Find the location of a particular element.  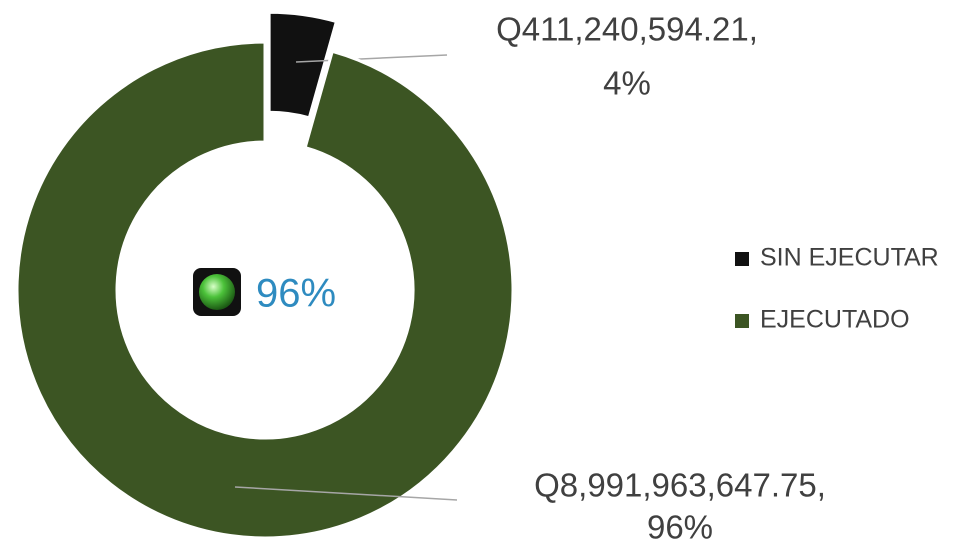

data-label: Q8,991,963,647.75, is located at coordinates (680, 485).